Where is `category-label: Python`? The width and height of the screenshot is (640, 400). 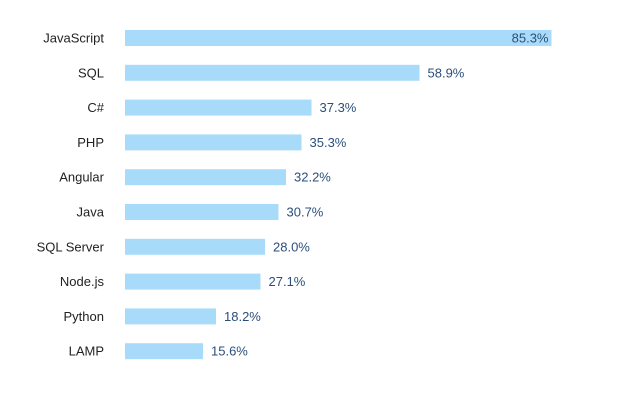 category-label: Python is located at coordinates (84, 316).